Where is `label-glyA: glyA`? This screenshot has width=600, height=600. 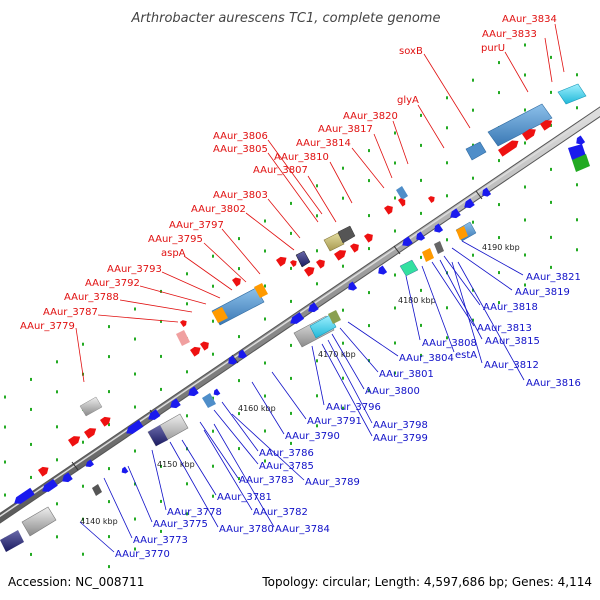
label-glyA: glyA is located at coordinates (408, 100).